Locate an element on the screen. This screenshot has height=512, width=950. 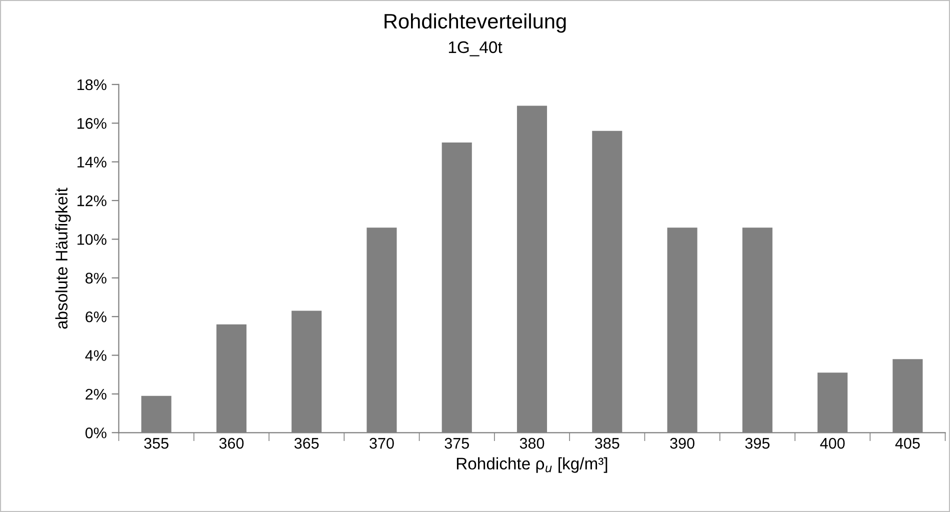
y-tick-label: 14% is located at coordinates (92, 162).